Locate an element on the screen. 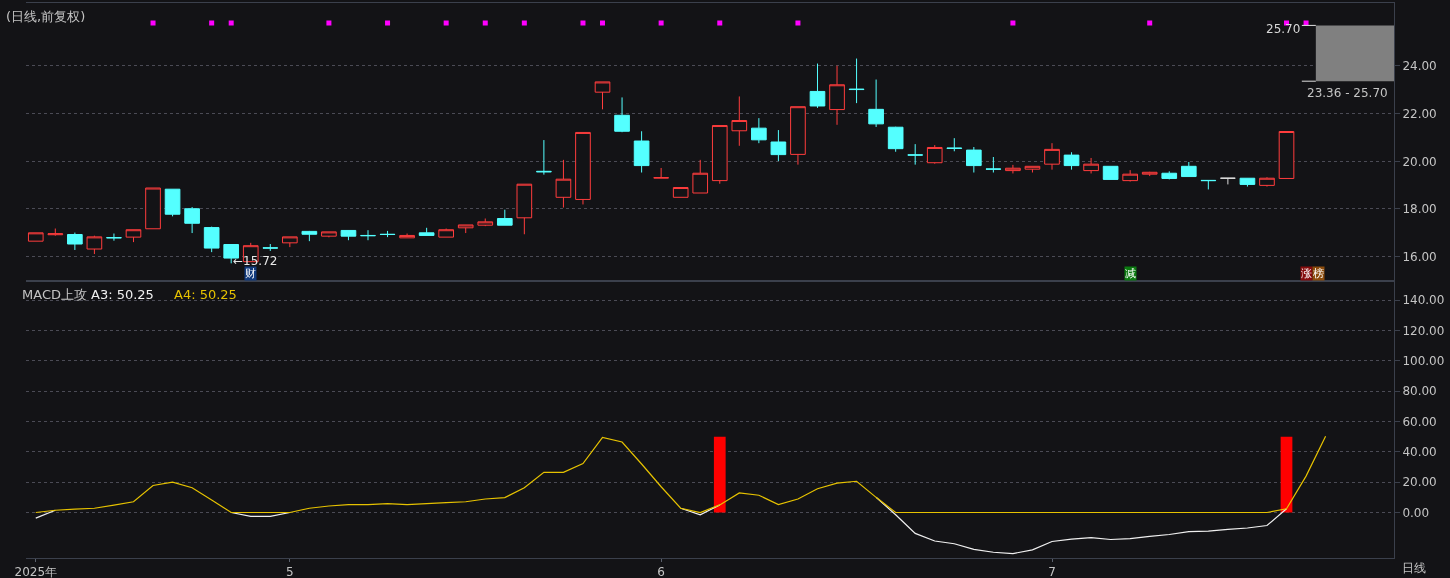 This screenshot has height=578, width=1450. annotation: ←15.72 is located at coordinates (255, 261).